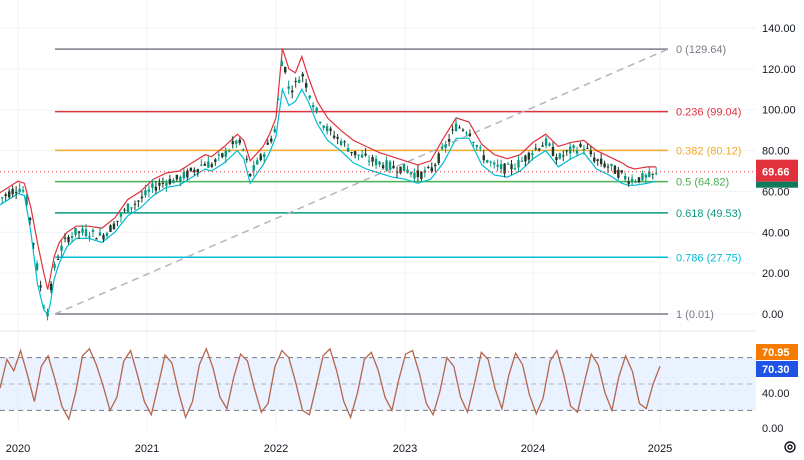 The height and width of the screenshot is (460, 804). I want to click on fib-level-label: 0.786 (27.75), so click(708, 258).